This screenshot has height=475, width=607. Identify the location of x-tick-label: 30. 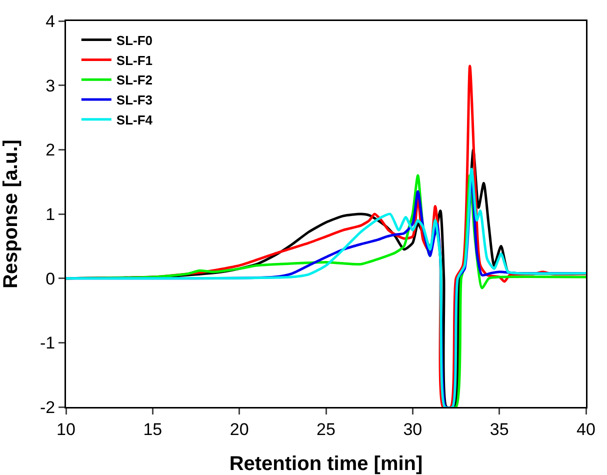
(412, 429).